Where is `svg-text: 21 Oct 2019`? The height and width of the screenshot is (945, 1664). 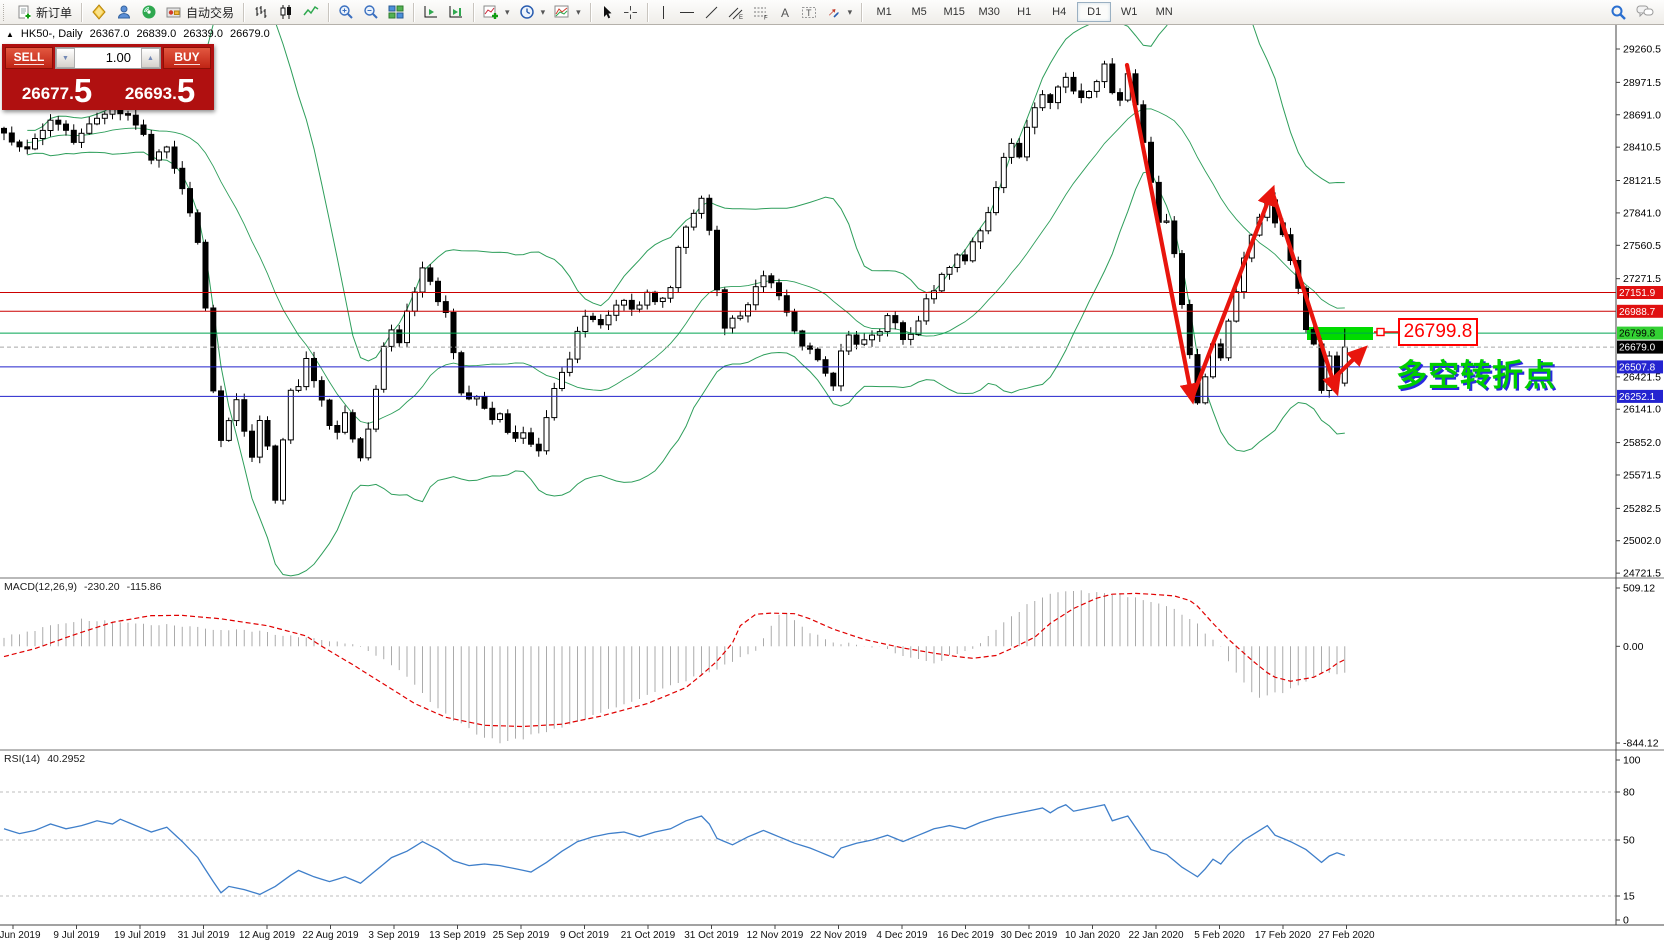
svg-text: 21 Oct 2019 is located at coordinates (648, 935).